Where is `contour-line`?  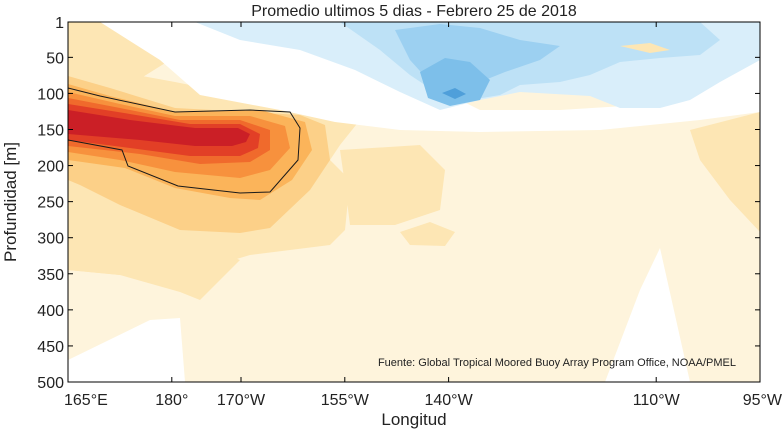
contour-line is located at coordinates (184, 140).